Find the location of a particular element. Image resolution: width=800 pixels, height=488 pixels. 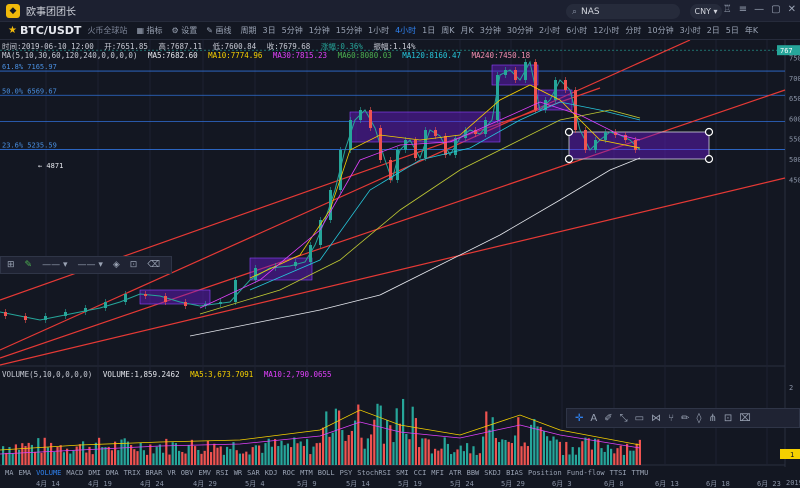

close-icon: ✕ is located at coordinates (791, 9).